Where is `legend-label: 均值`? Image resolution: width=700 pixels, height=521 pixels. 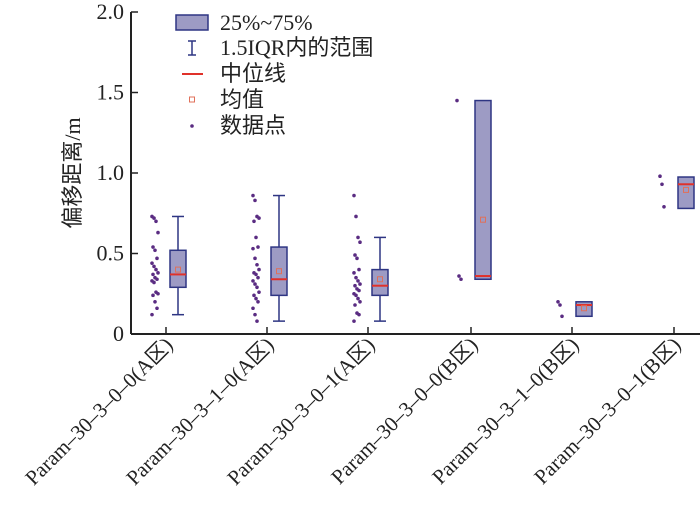 legend-label: 均值 is located at coordinates (242, 99).